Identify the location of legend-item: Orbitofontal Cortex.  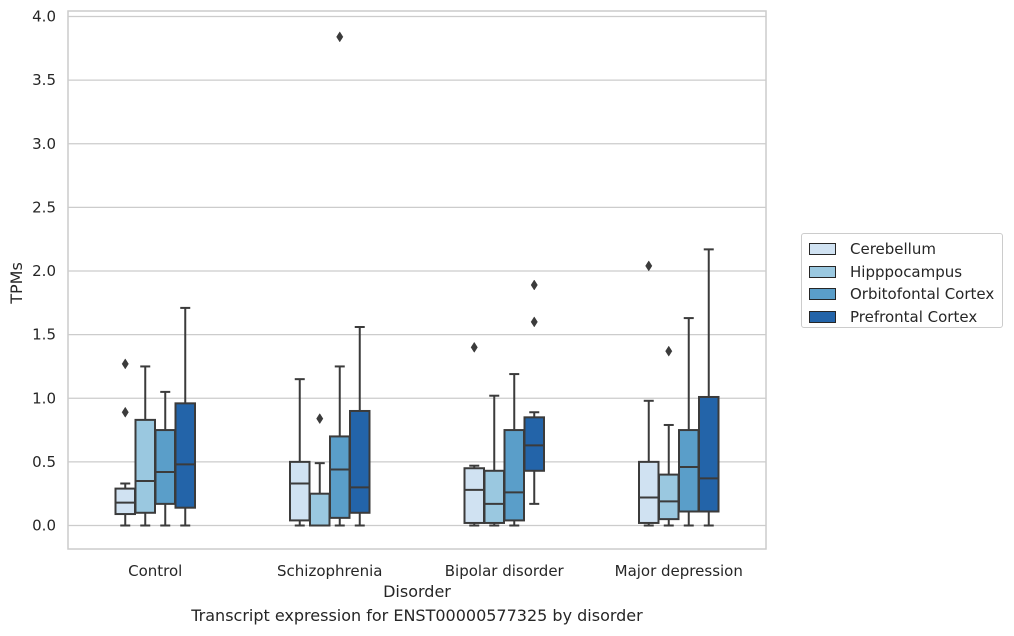
(905, 294).